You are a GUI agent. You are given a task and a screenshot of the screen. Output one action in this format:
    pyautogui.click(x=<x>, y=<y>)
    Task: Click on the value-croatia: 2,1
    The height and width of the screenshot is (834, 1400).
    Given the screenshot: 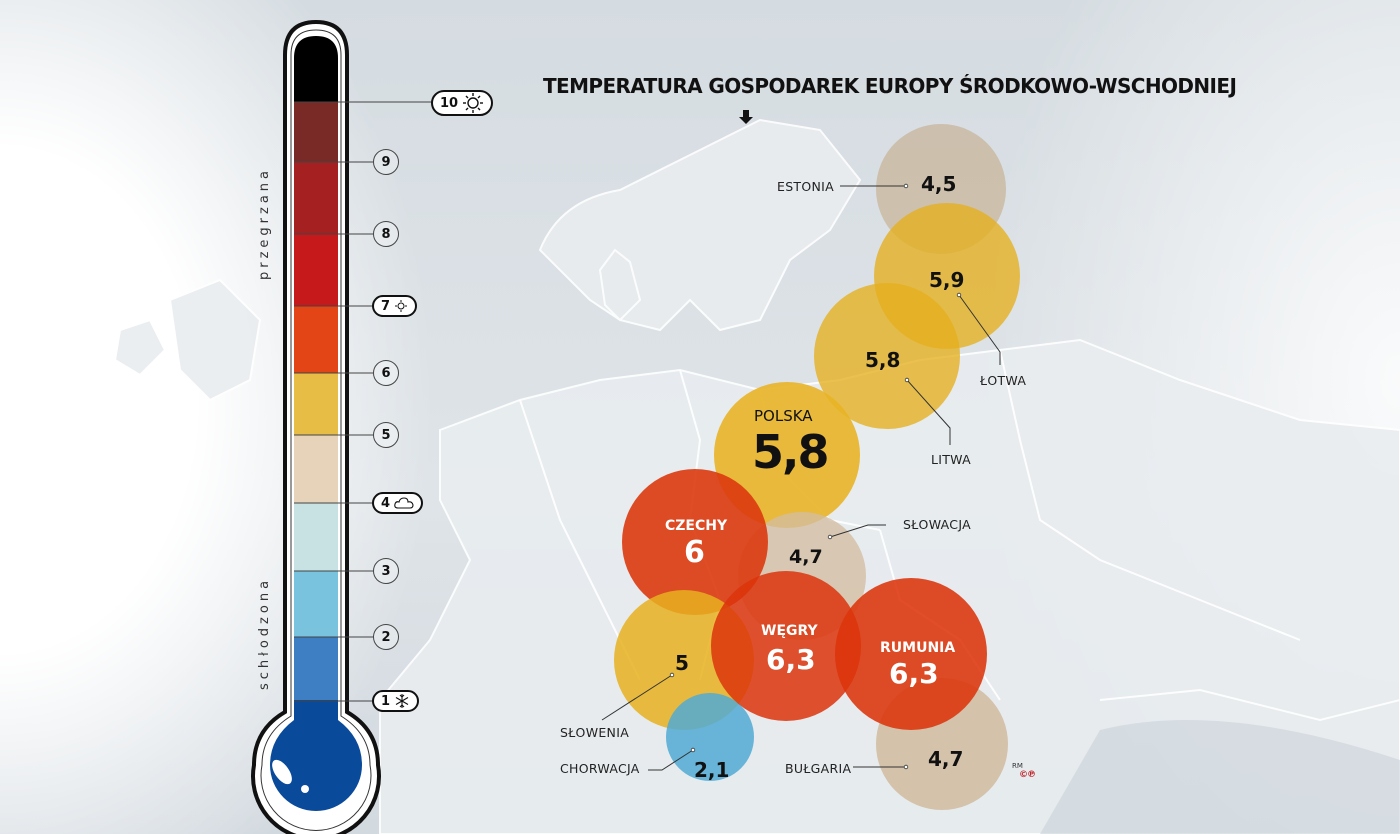 What is the action you would take?
    pyautogui.click(x=712, y=770)
    